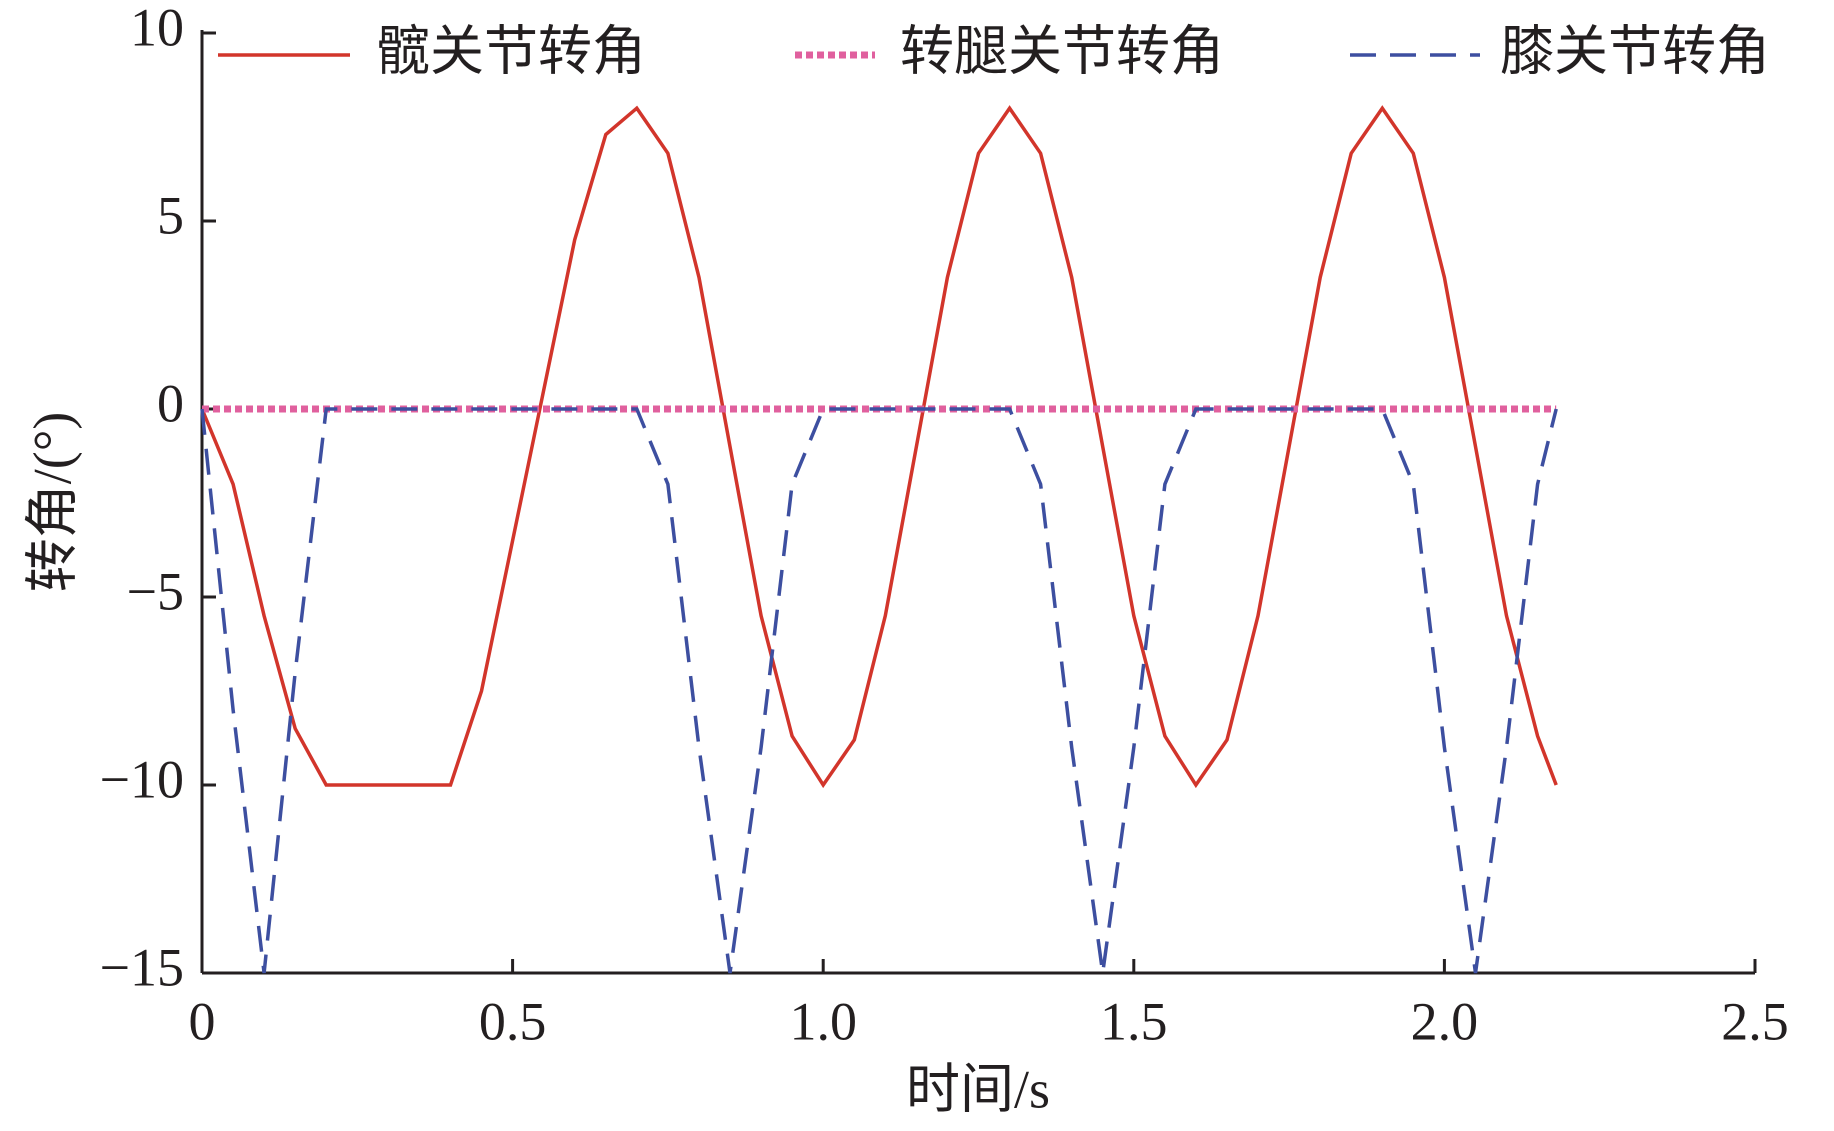 The image size is (1834, 1131). I want to click on x-tick-label: 2.0, so click(1445, 1021).